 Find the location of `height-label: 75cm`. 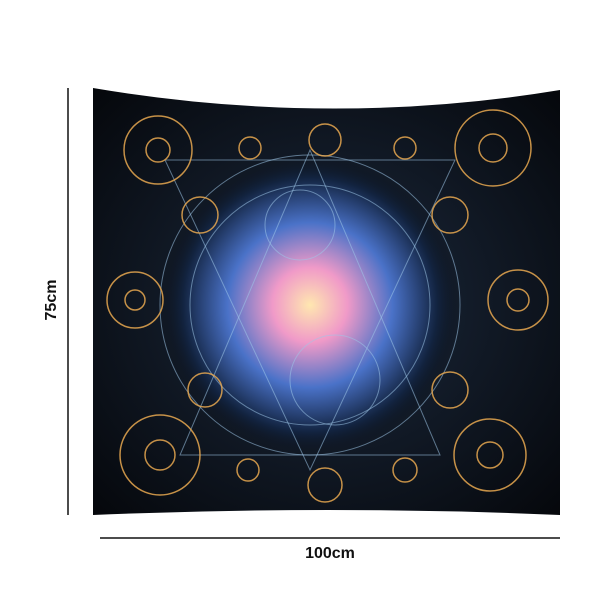

height-label: 75cm is located at coordinates (51, 300).